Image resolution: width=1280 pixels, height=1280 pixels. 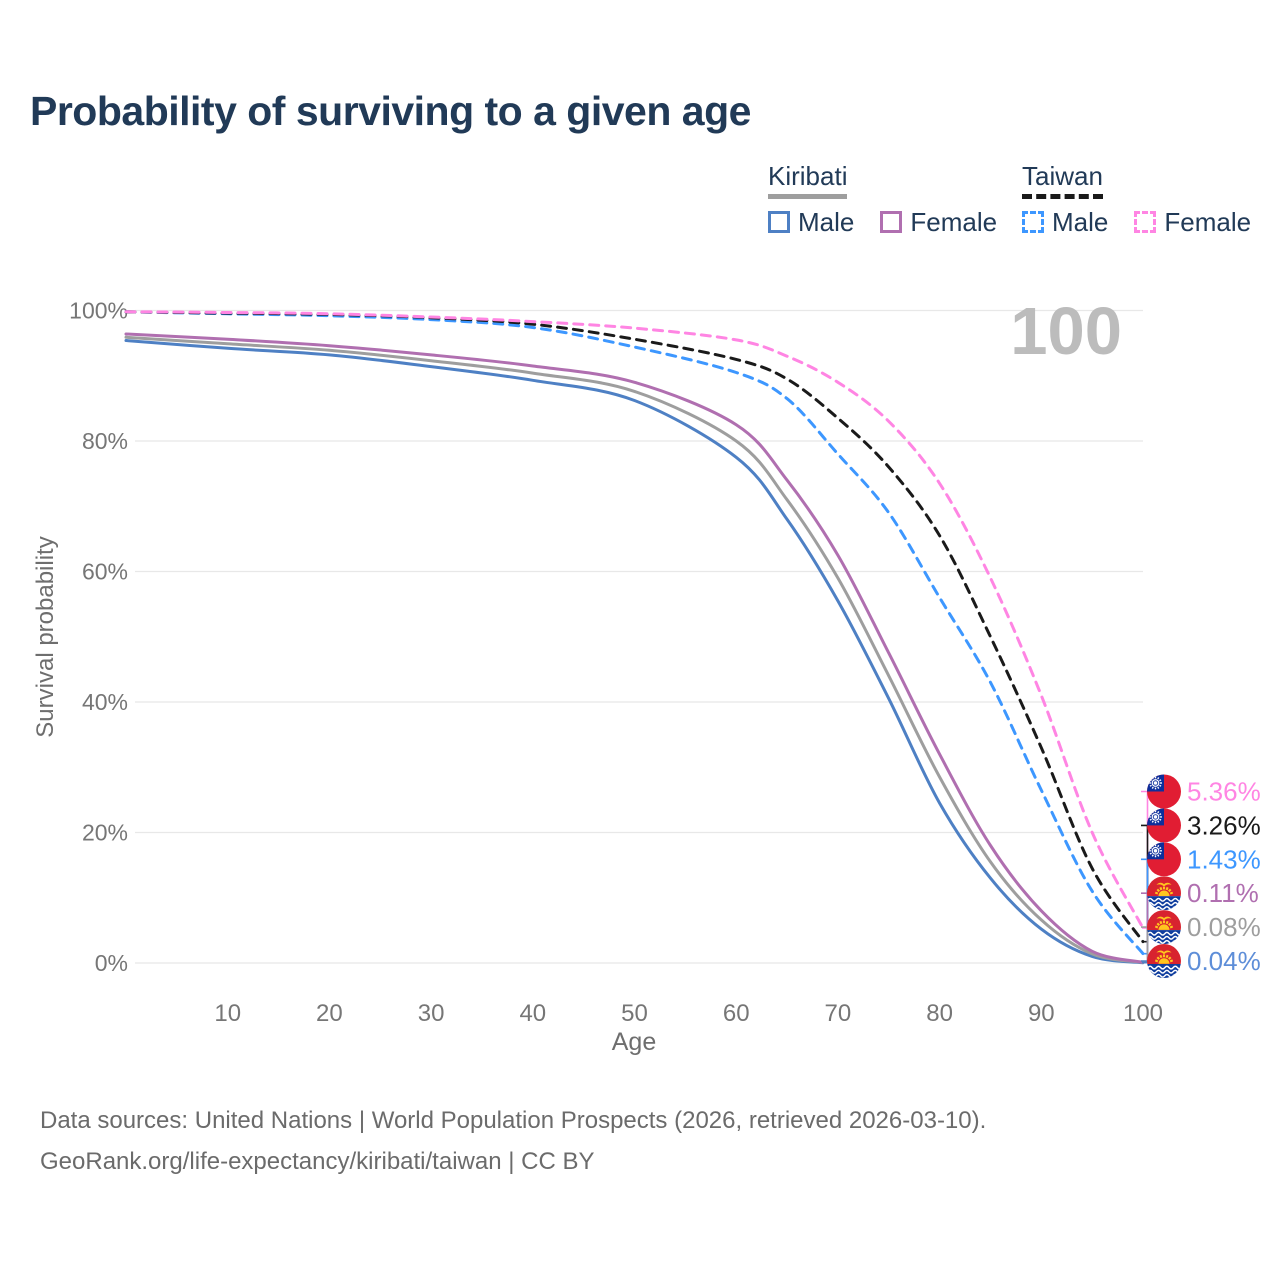 I want to click on legend-group-taiwan: Taiwan Male Female, so click(x=1136, y=200).